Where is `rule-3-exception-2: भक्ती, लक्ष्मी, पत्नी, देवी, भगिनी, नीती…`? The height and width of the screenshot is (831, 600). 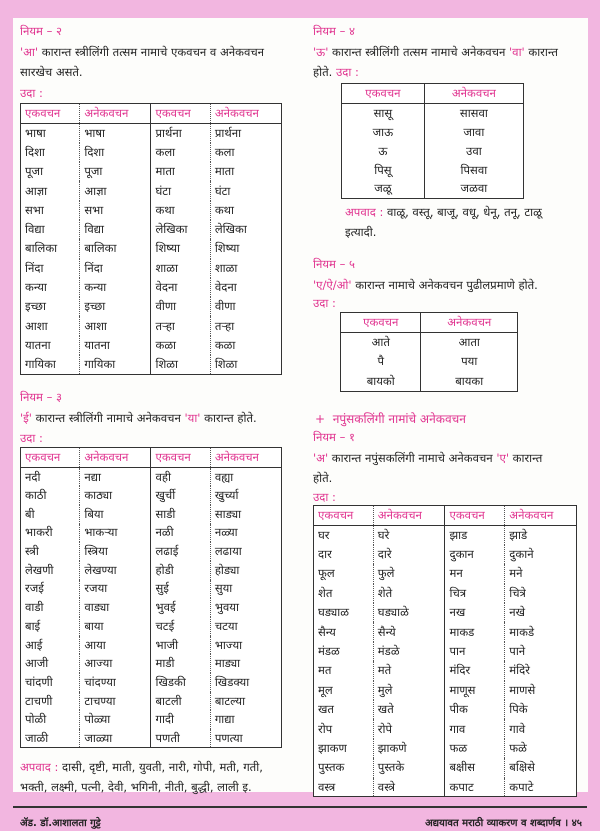 rule-3-exception-2: भक्ती, लक्ष्मी, पत्नी, देवी, भगिनी, नीती… is located at coordinates (136, 787).